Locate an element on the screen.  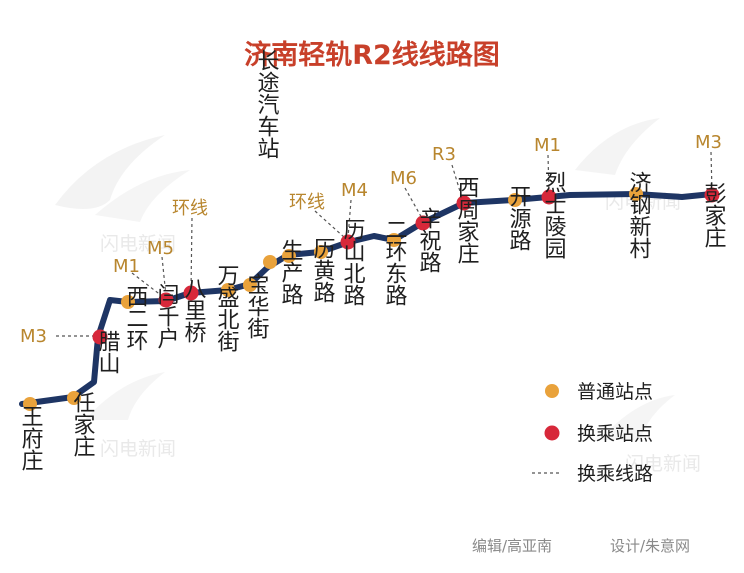
station-dot-lihuanglu is located at coordinates (321, 252).